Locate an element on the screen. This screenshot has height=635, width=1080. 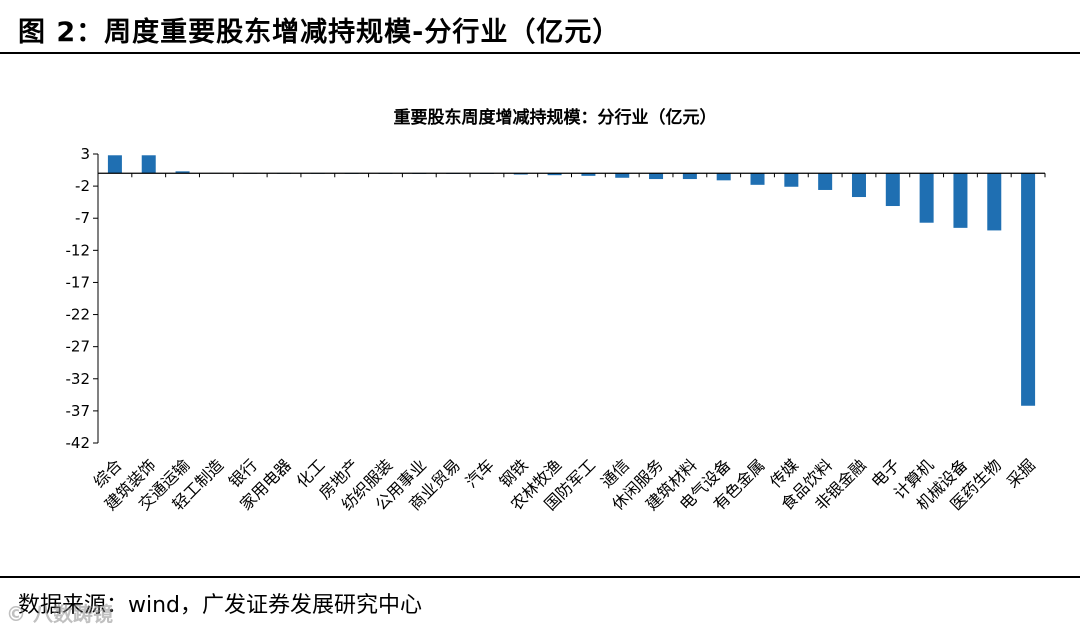
y-tick-label: -12 is located at coordinates (78, 250).